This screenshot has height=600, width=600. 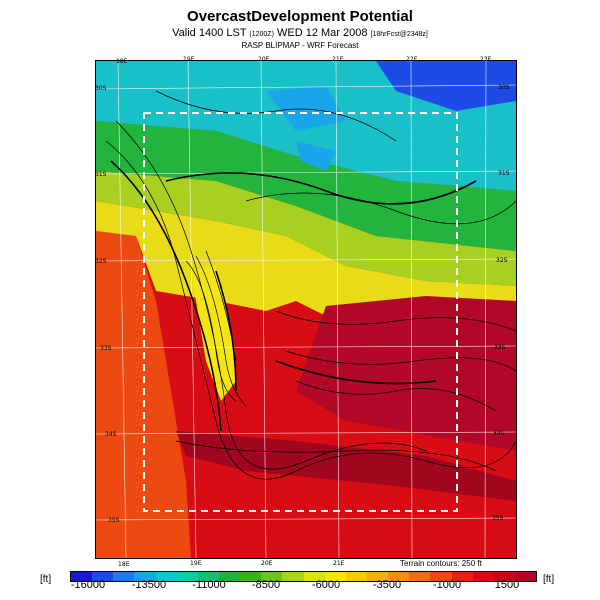 I want to click on unit-label-right: [ft], so click(x=549, y=579).